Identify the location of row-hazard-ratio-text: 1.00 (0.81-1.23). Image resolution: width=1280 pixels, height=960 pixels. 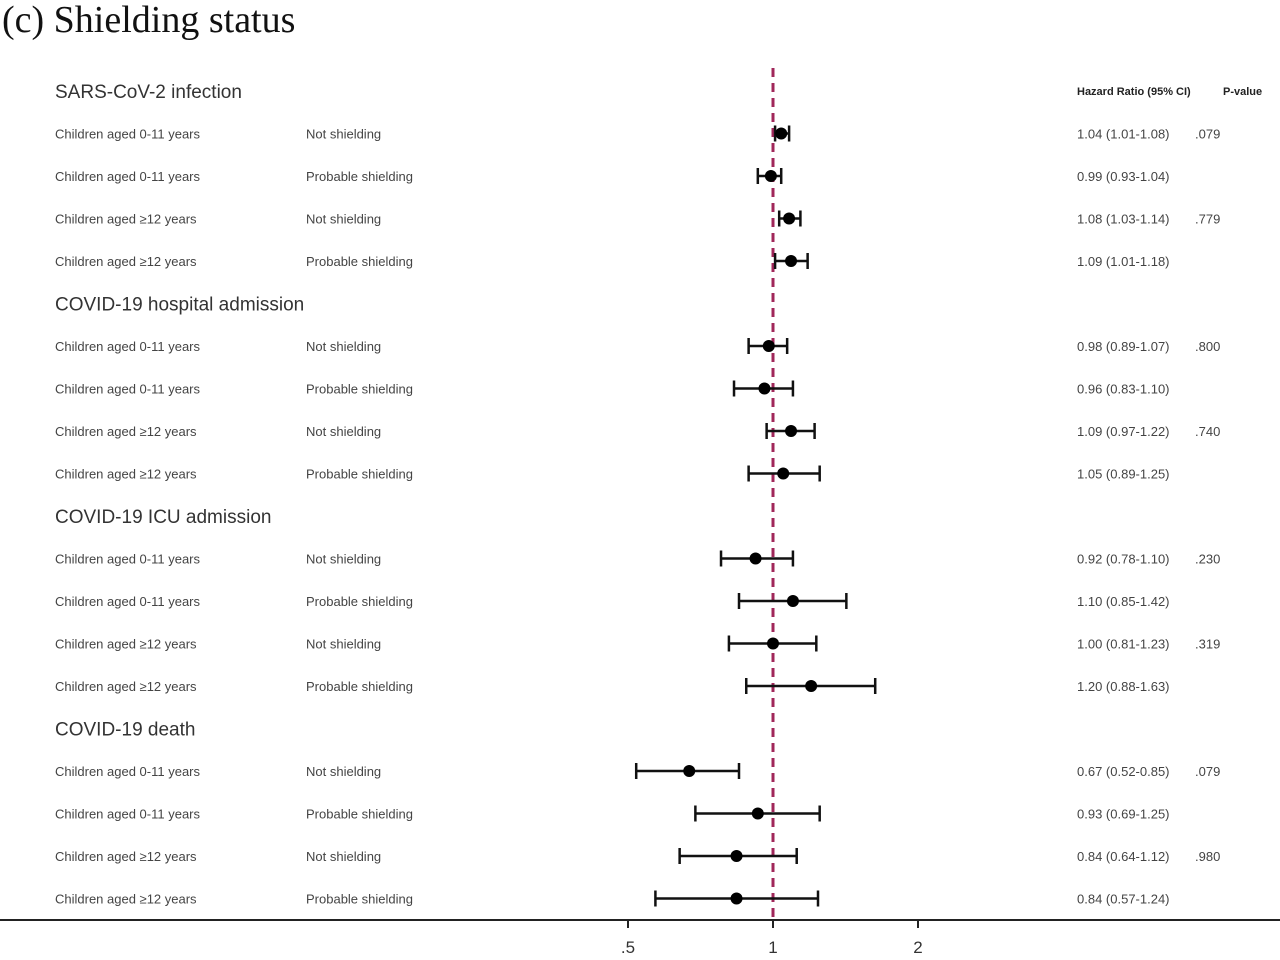
(1123, 644).